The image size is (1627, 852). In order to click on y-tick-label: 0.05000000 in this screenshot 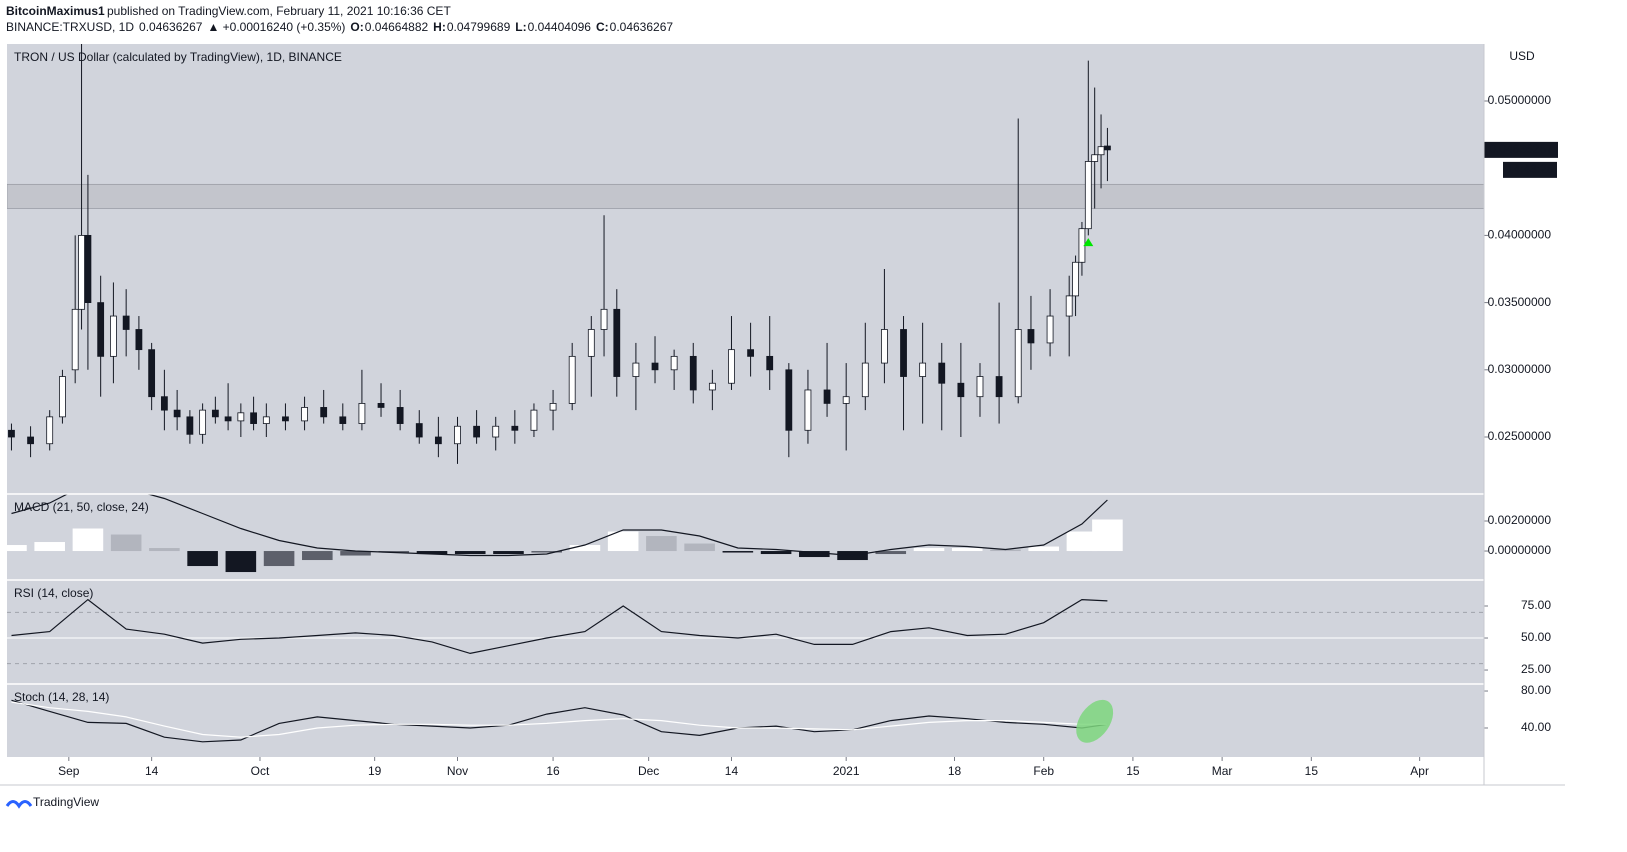, I will do `click(1520, 100)`.